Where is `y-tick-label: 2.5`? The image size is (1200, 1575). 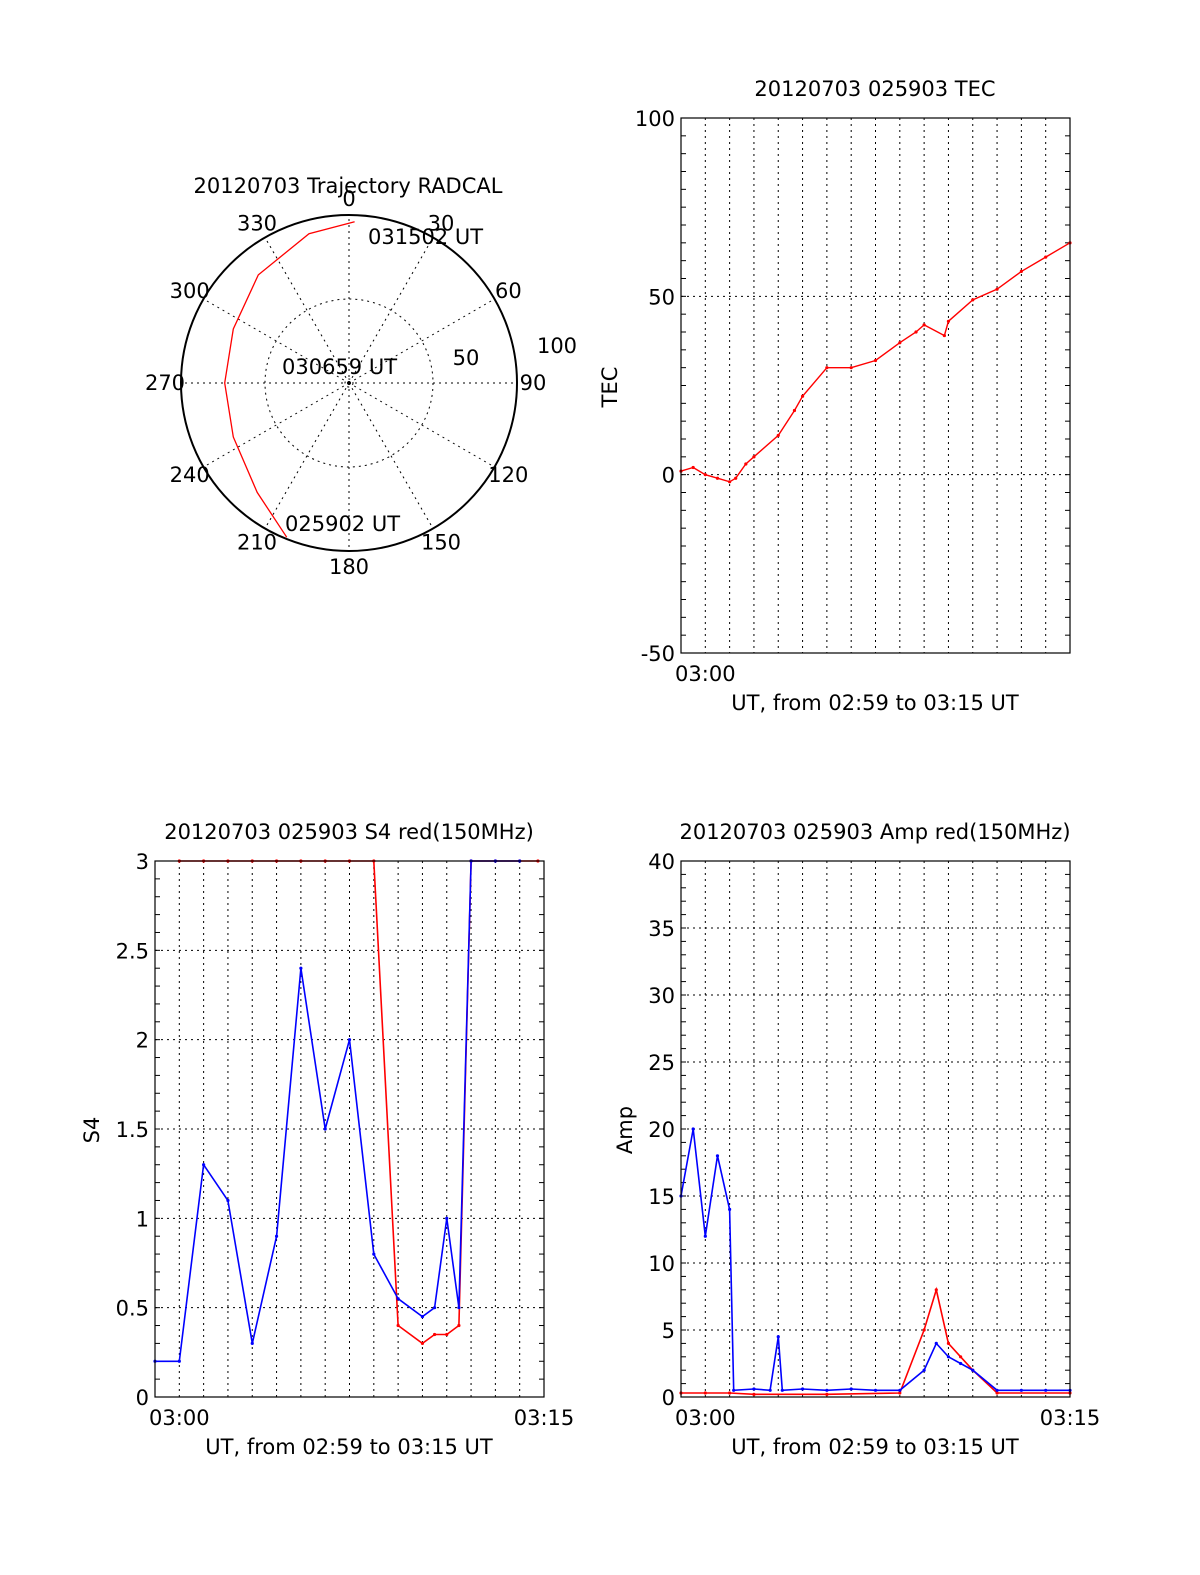
y-tick-label: 2.5 is located at coordinates (132, 951).